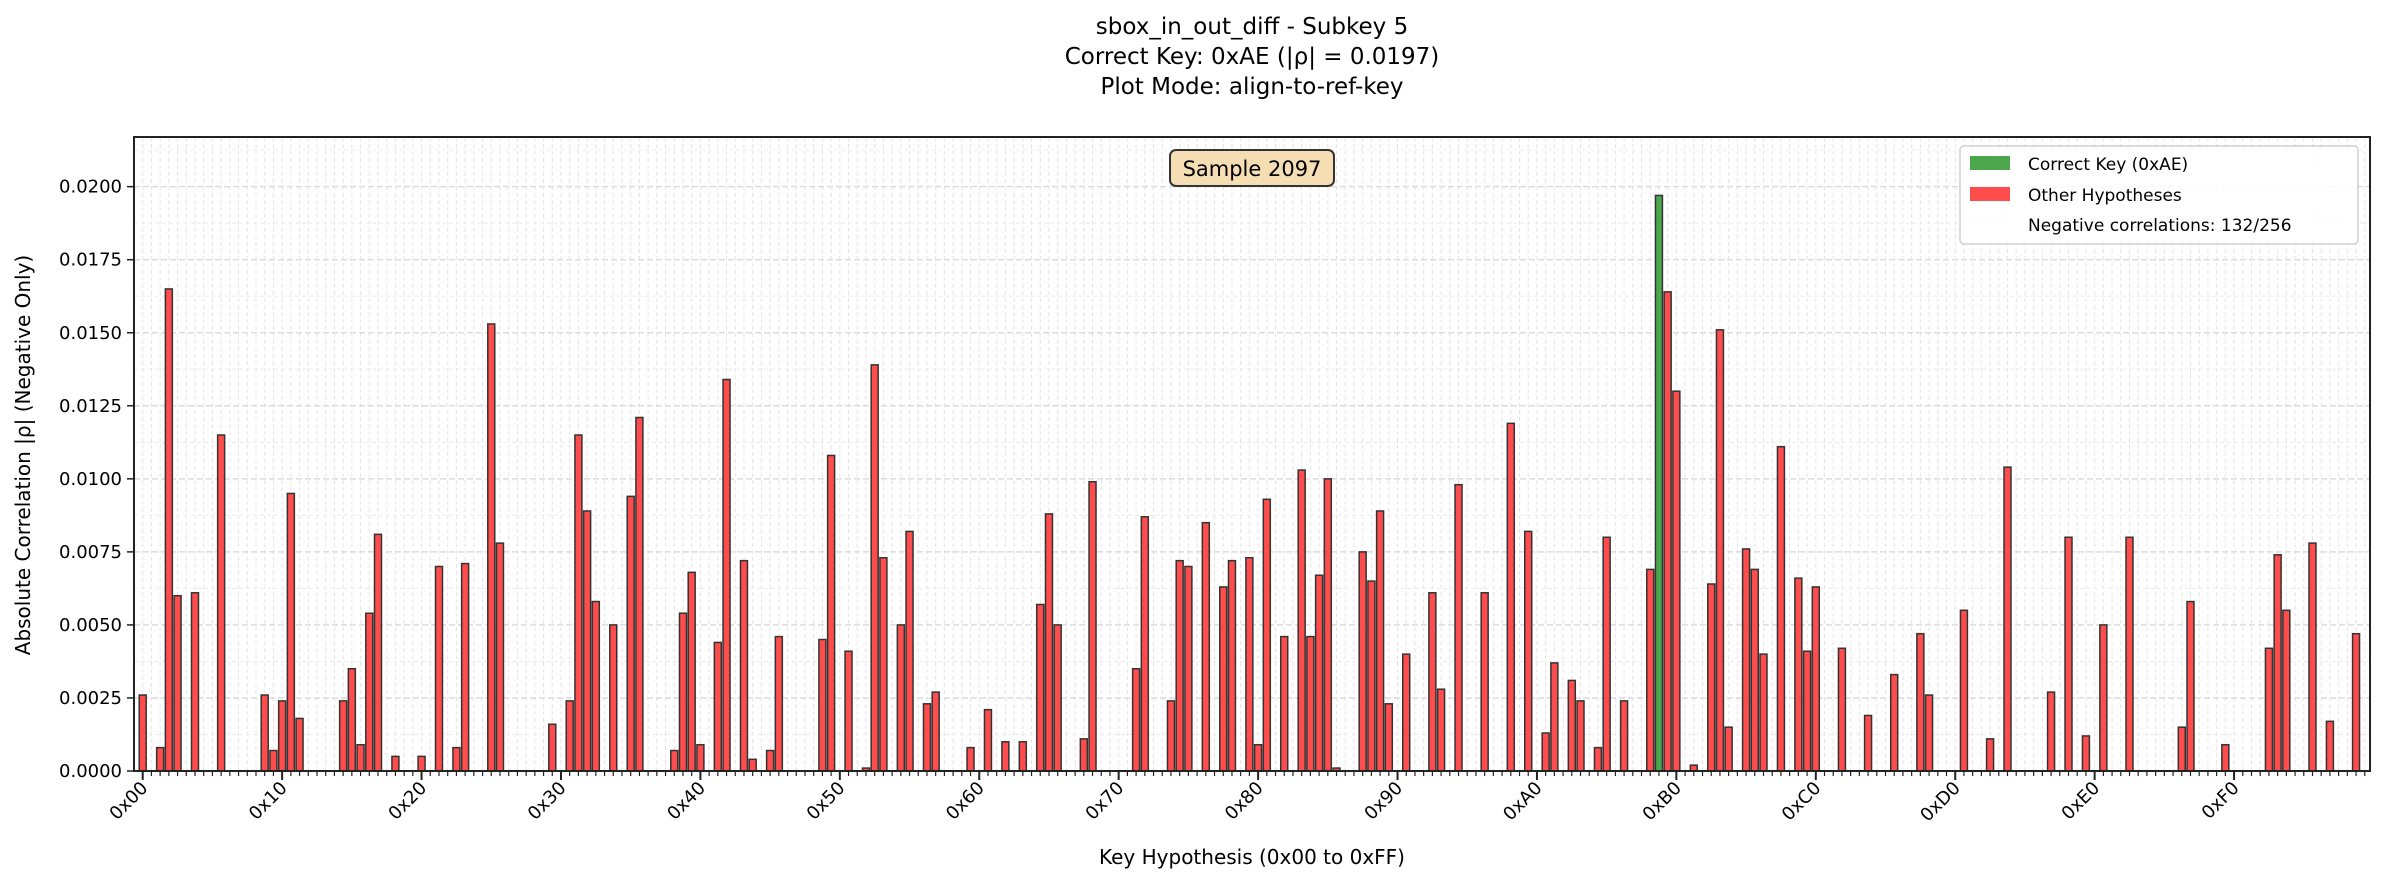 This screenshot has height=889, width=2384. Describe the element at coordinates (90, 333) in the screenshot. I see `y-tick-label: 0.0150` at that location.